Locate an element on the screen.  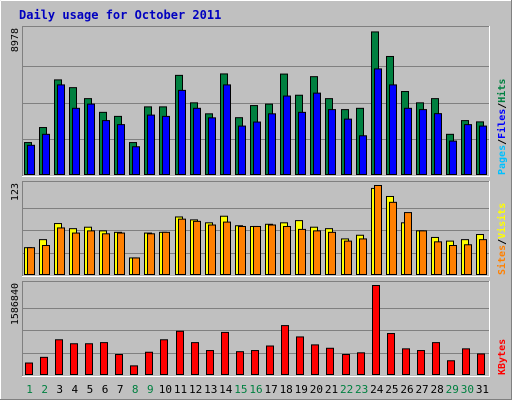
x-tick-label-4: 4 is located at coordinates (75, 389).